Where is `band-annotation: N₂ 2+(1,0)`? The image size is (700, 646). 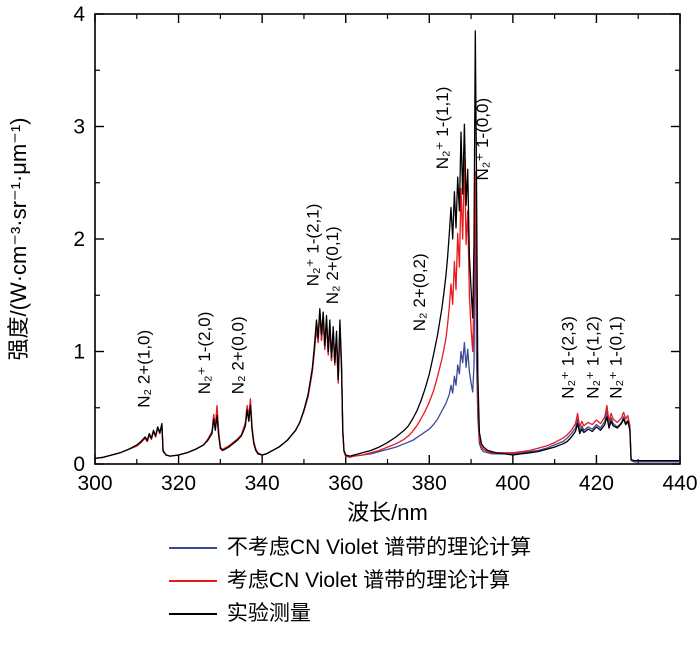 band-annotation: N₂ 2+(1,0) is located at coordinates (143, 369).